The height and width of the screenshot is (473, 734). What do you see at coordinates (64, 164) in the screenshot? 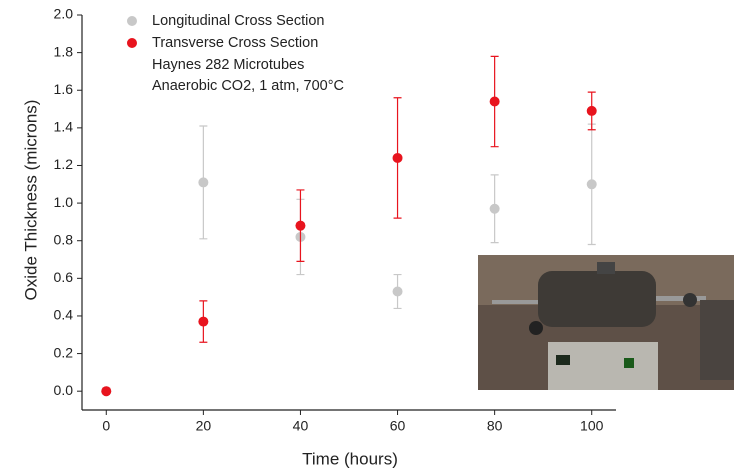
I see `y-tick-label: 1.2` at bounding box center [64, 164].